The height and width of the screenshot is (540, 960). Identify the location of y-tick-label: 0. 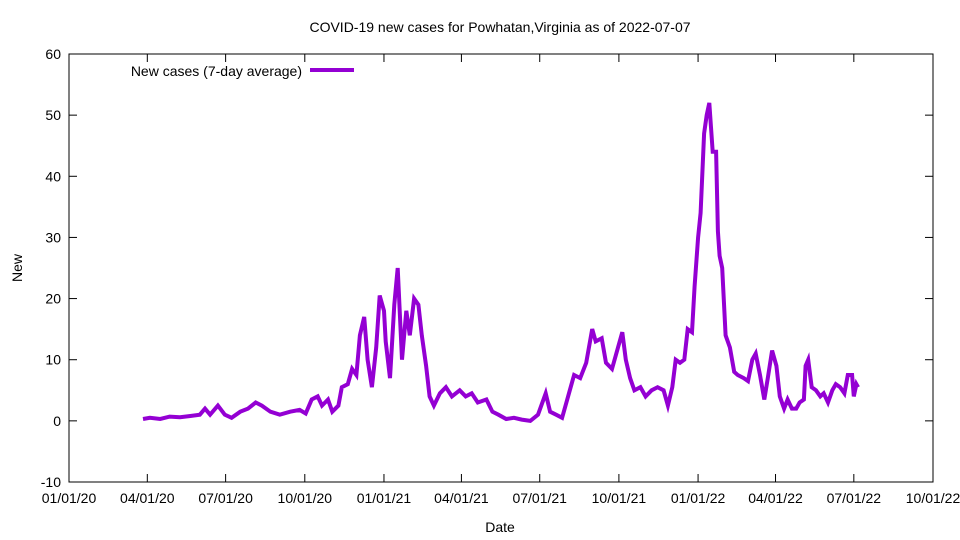
(57, 421).